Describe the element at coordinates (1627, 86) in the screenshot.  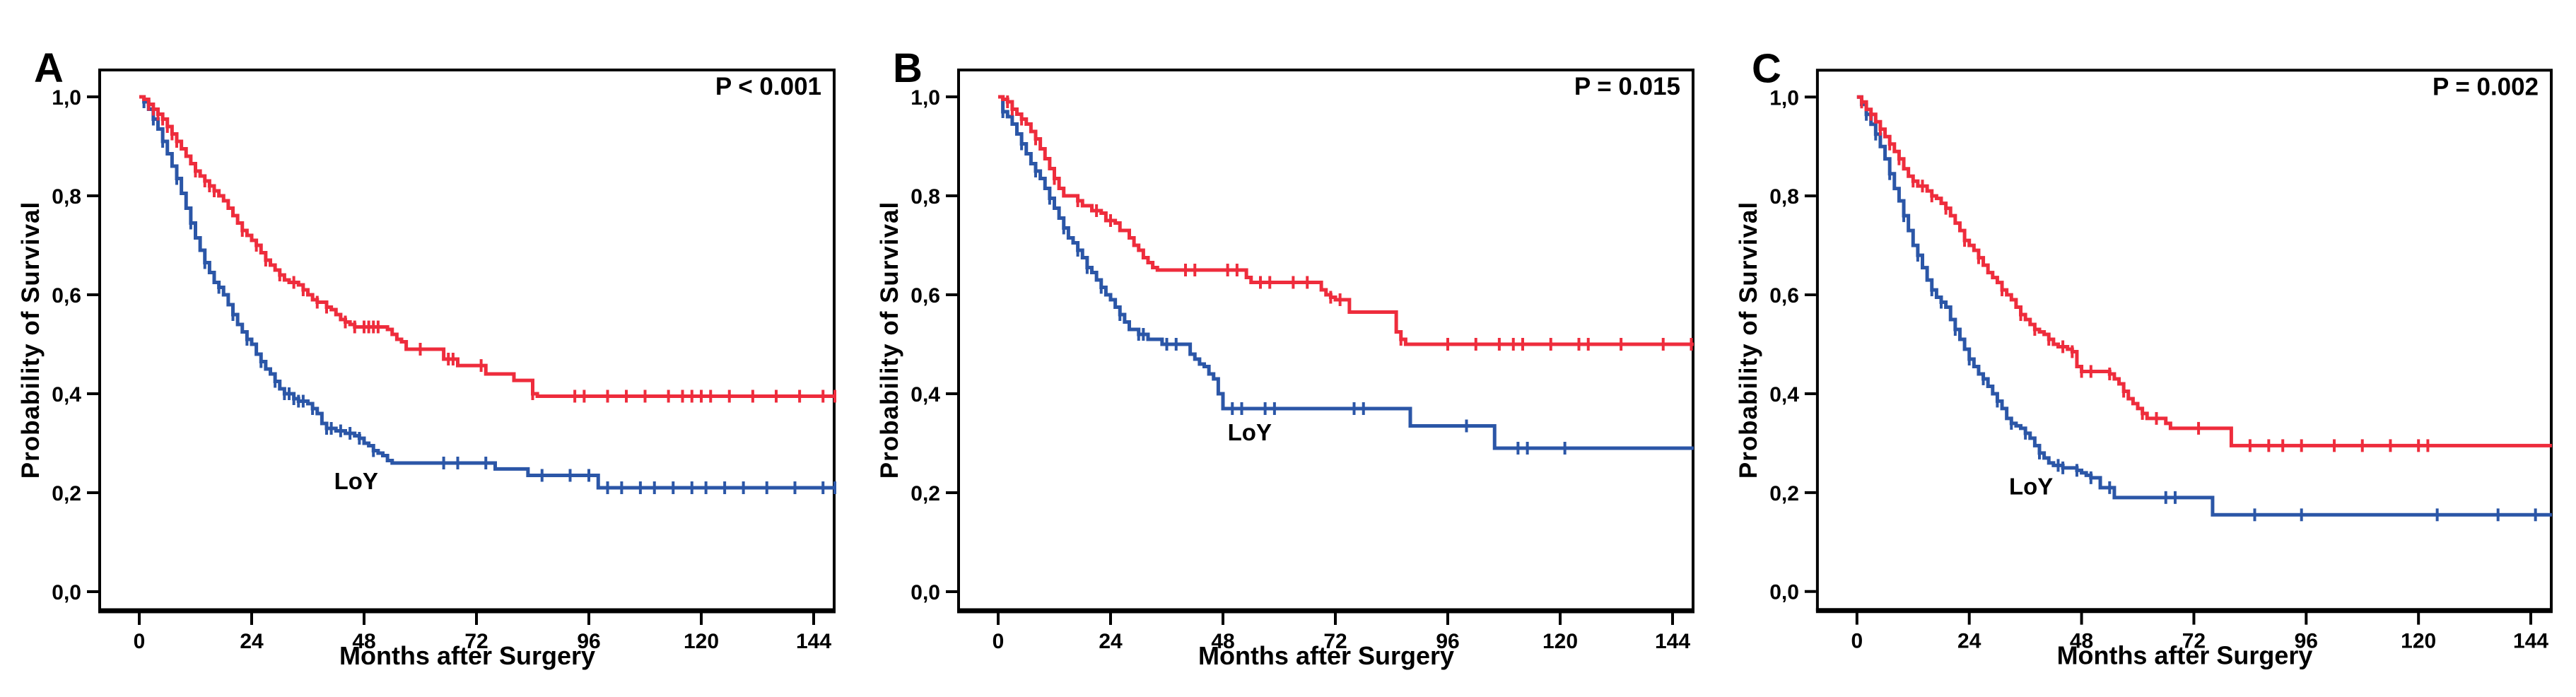
I see `p-value-label: P = 0.015` at that location.